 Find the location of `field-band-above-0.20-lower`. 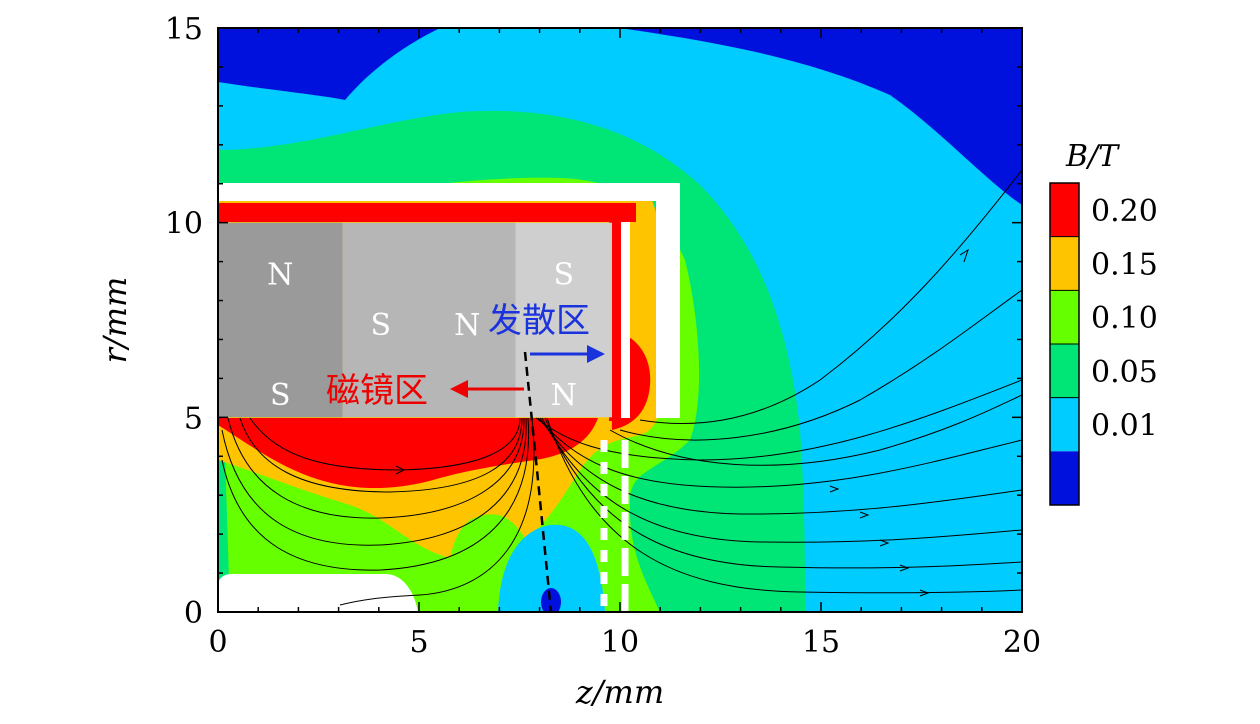

field-band-above-0.20-lower is located at coordinates (408, 453).